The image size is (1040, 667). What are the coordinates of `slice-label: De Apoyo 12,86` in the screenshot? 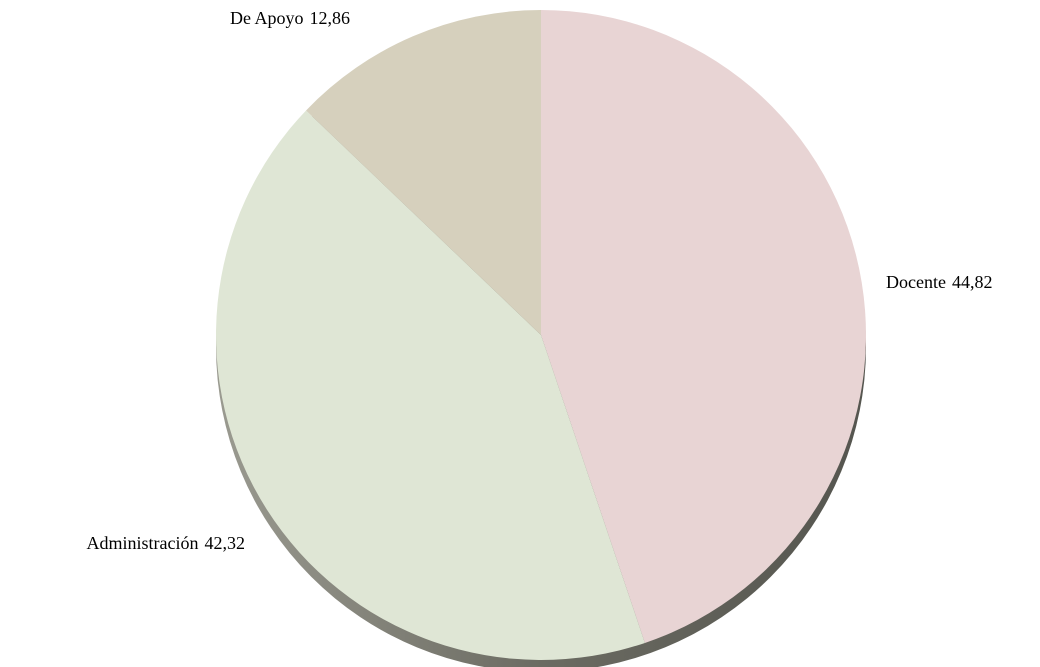 It's located at (290, 18).